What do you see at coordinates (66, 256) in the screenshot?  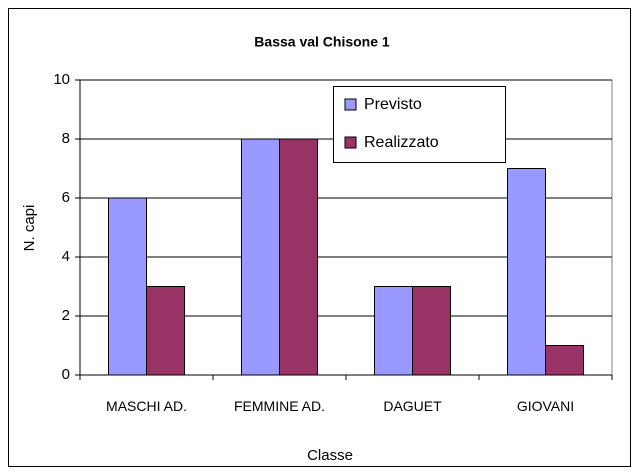 I see `y-tick-label: 4` at bounding box center [66, 256].